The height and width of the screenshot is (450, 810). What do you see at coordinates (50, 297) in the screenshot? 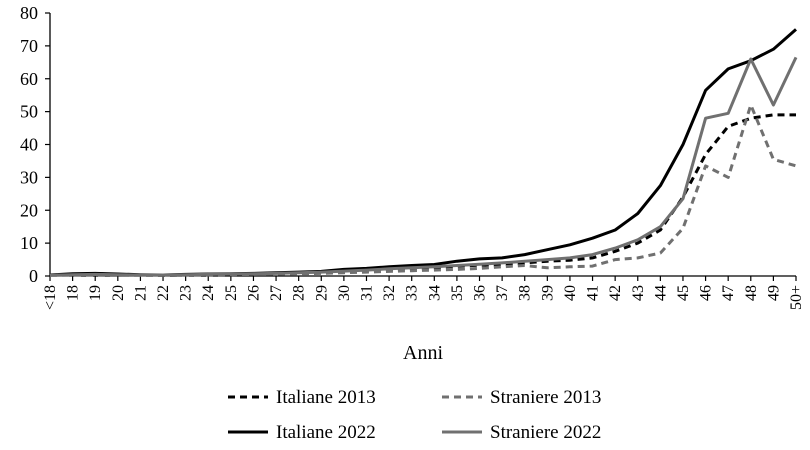
I see `x-tick-label: <18` at bounding box center [50, 297].